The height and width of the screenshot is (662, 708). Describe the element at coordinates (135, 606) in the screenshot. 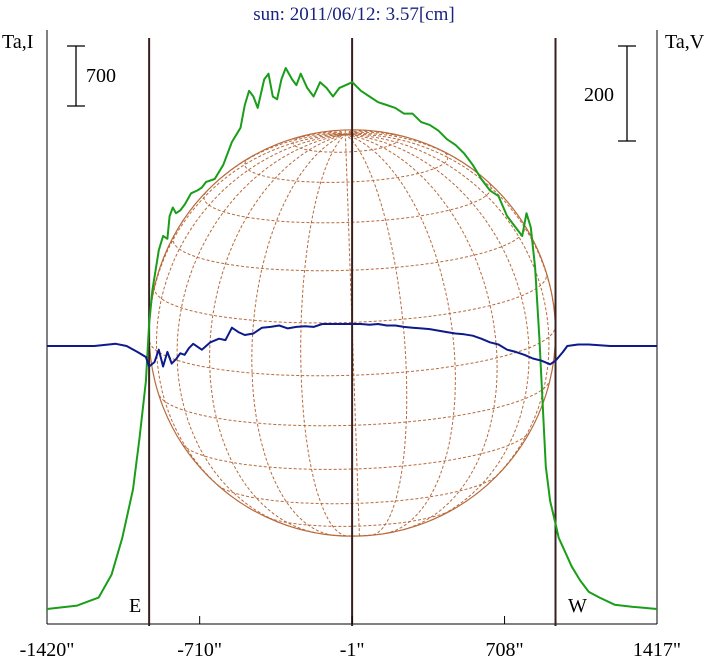

I see `east-limb-marker: E` at that location.